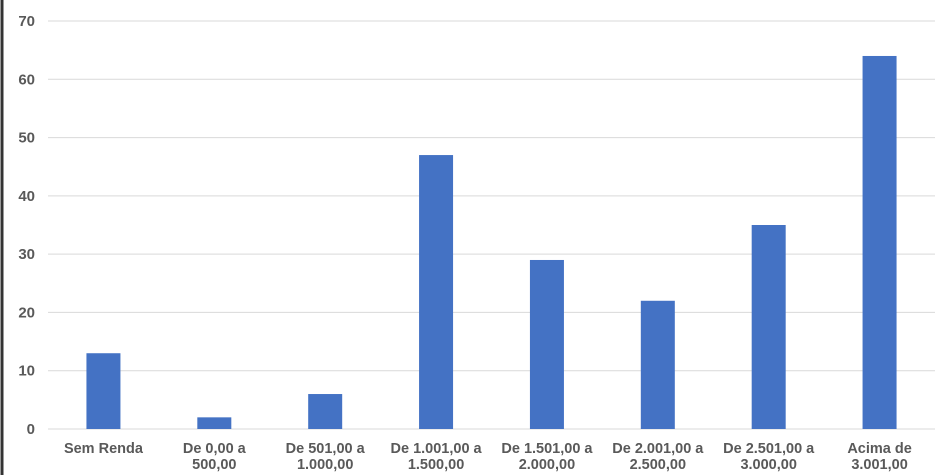  What do you see at coordinates (437, 449) in the screenshot?
I see `x-category-label-line: De 1.001,00 a` at bounding box center [437, 449].